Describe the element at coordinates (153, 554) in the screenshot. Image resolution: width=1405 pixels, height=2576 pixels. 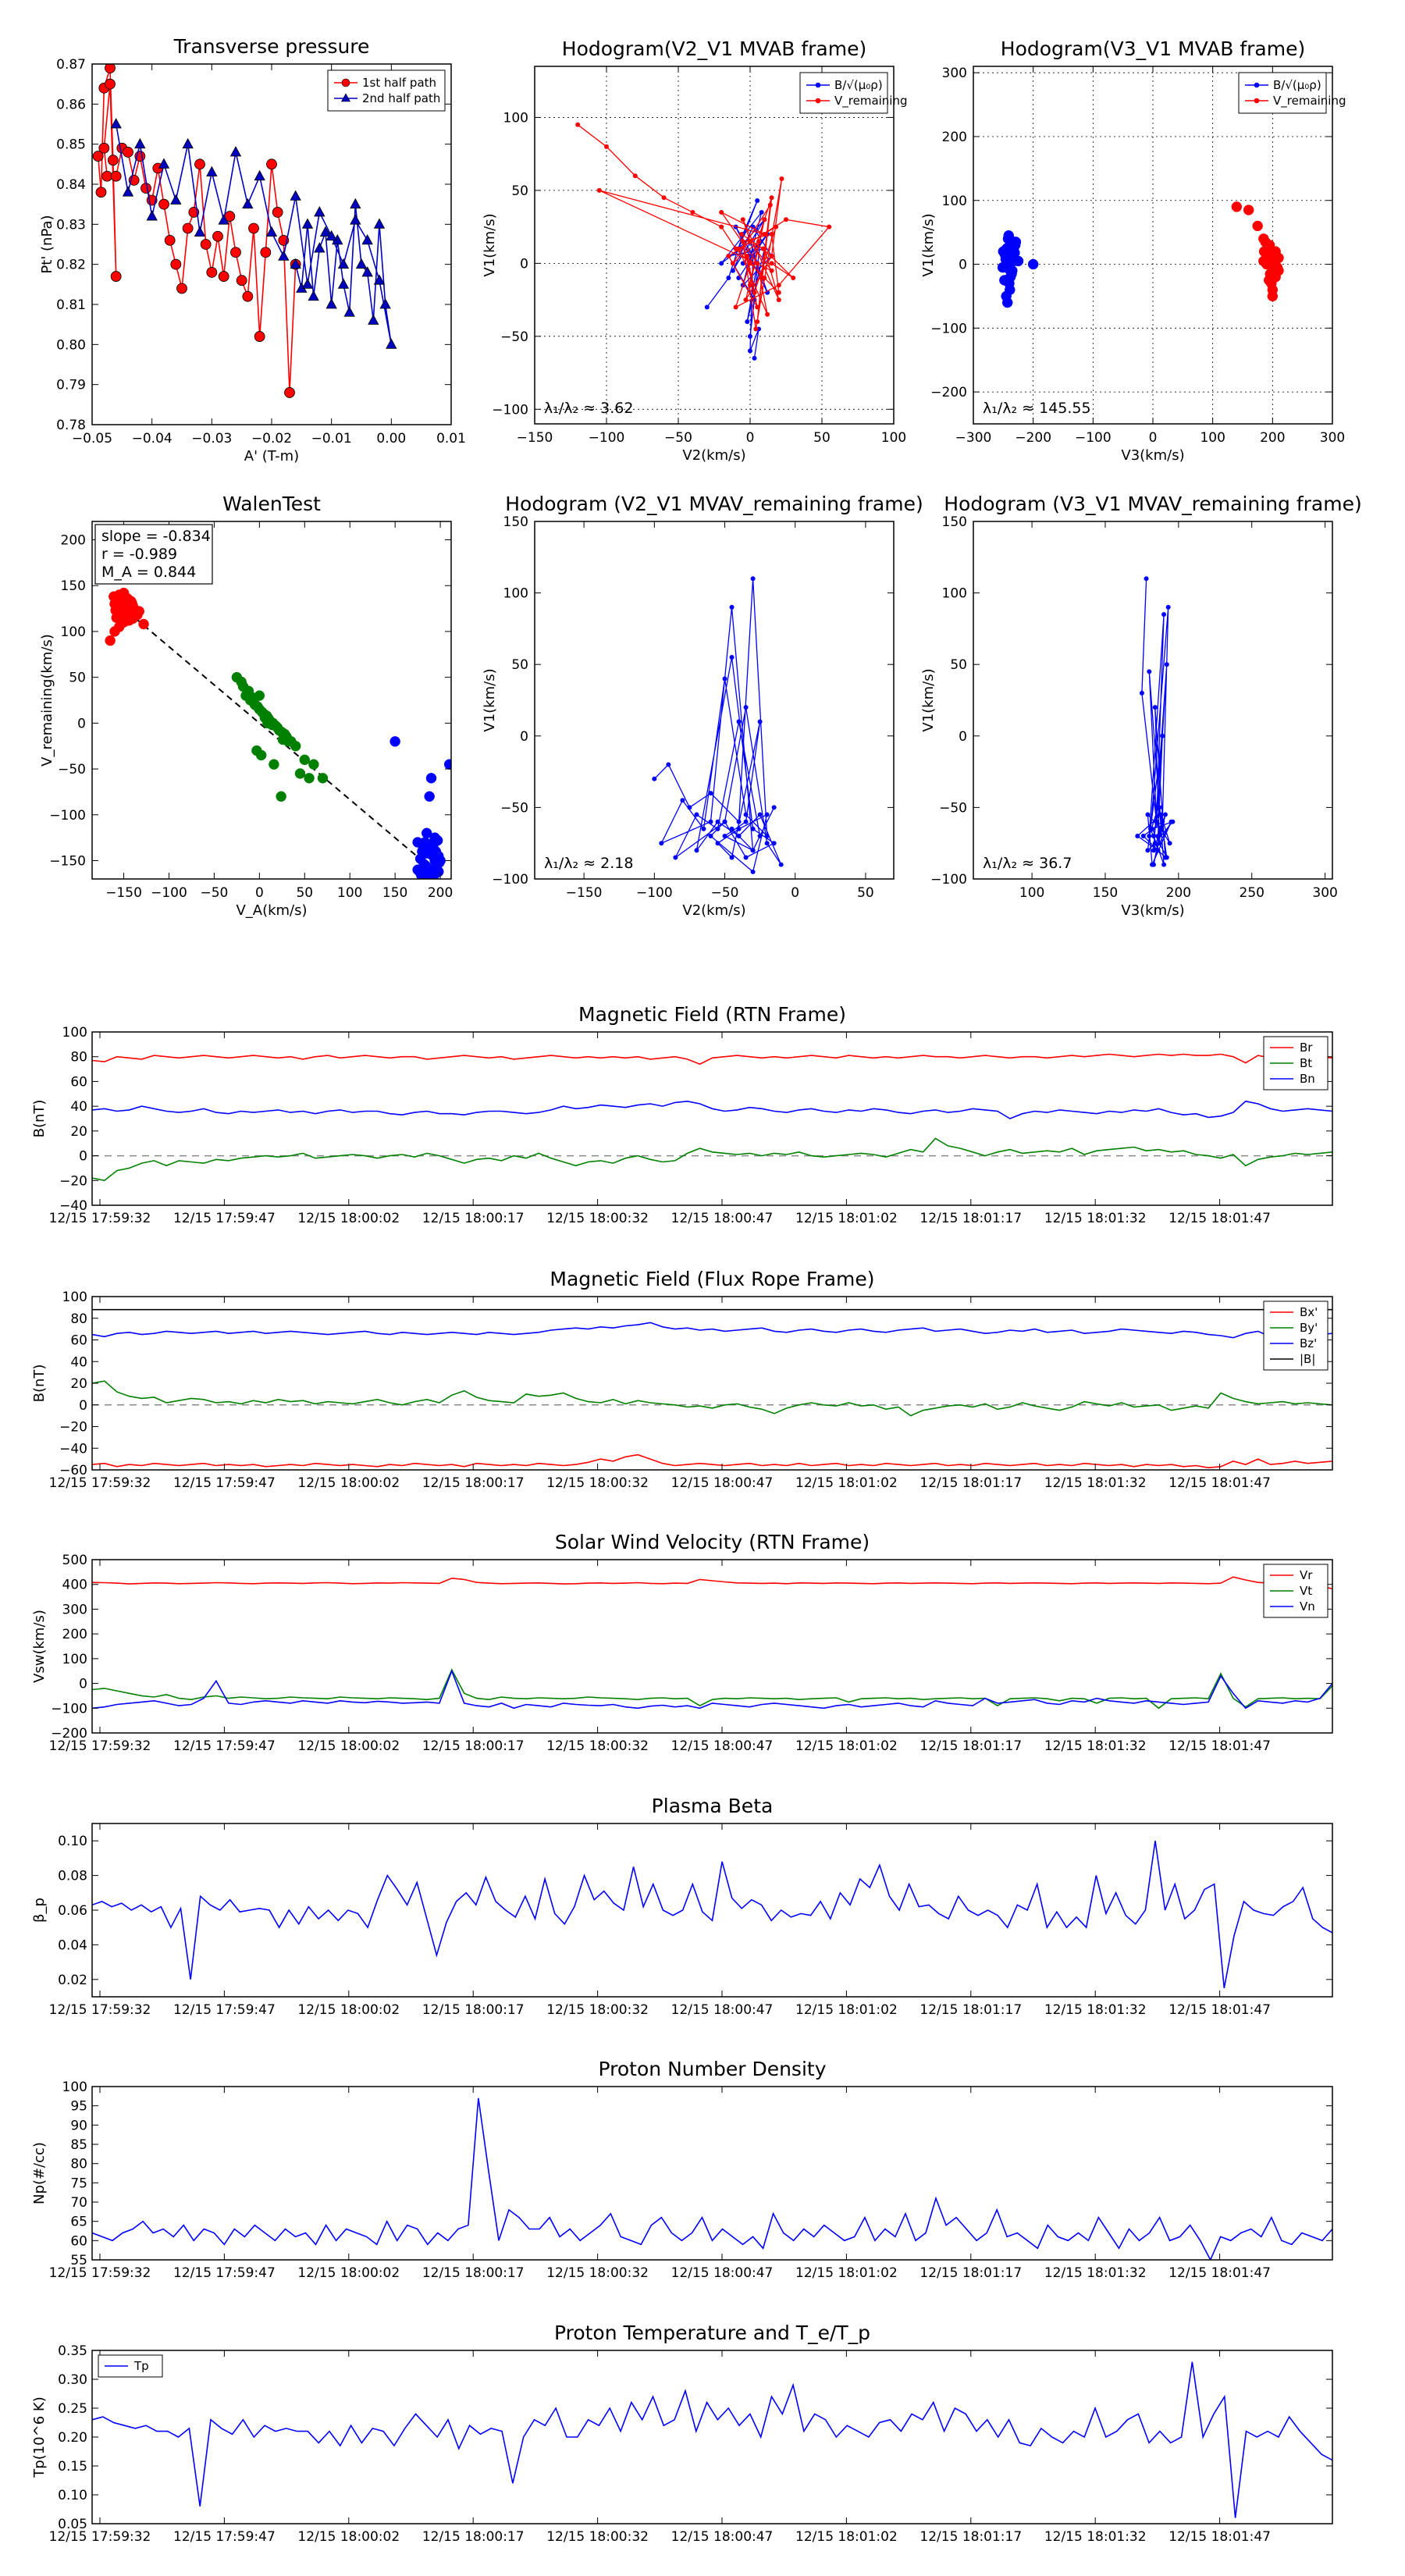
I see `annotation-box` at that location.